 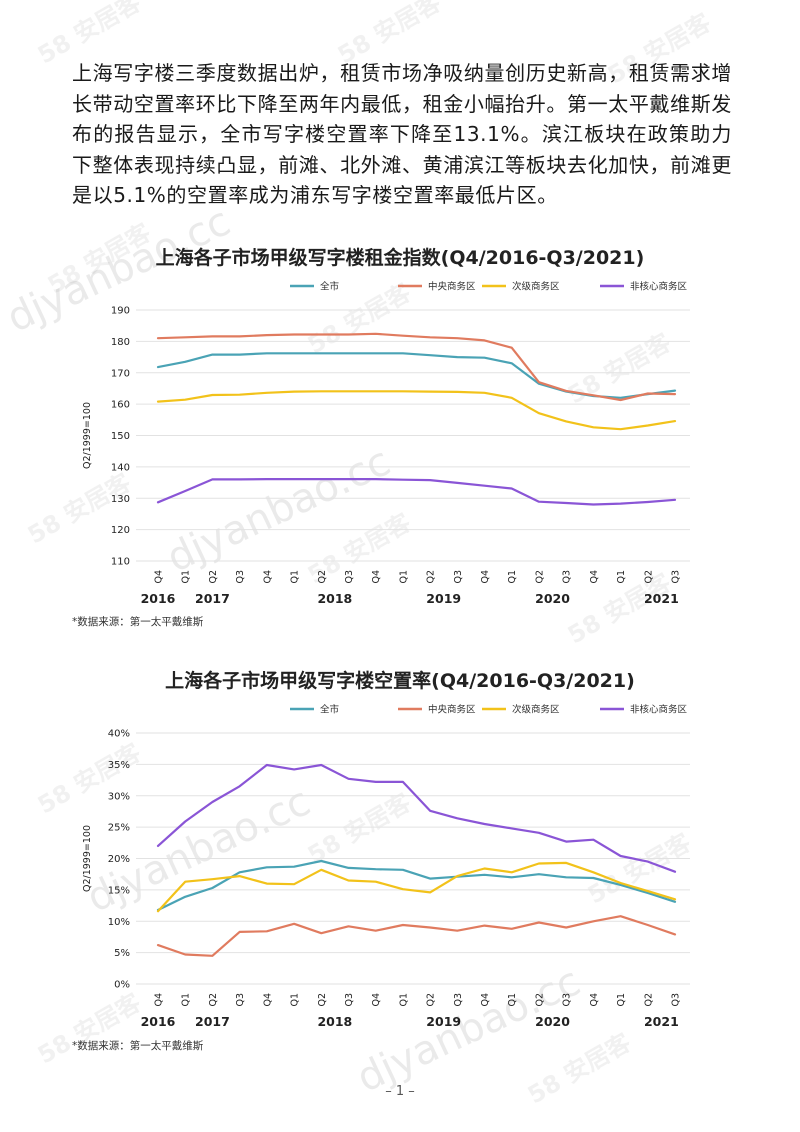 What do you see at coordinates (119, 922) in the screenshot?
I see `y-tick-label: 10%` at bounding box center [119, 922].